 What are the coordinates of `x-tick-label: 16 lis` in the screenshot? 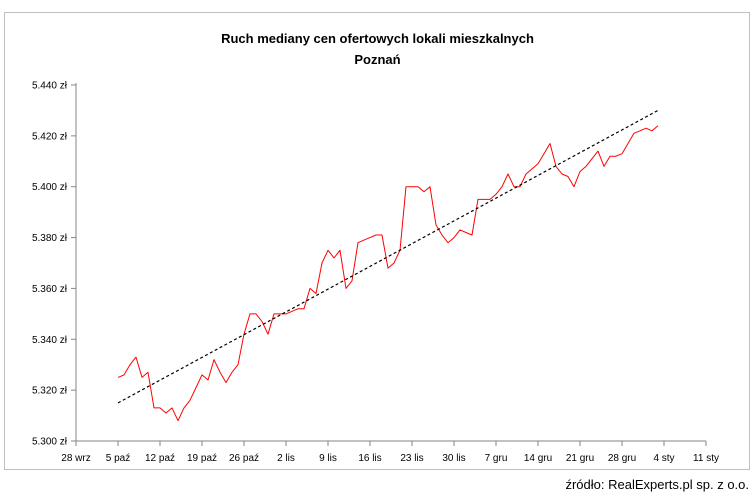 It's located at (369, 458).